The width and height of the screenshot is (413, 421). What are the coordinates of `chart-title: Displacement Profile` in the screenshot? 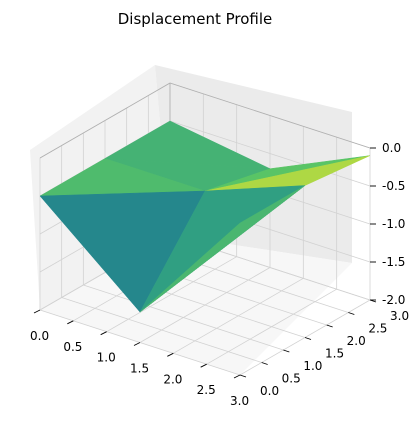 It's located at (195, 19).